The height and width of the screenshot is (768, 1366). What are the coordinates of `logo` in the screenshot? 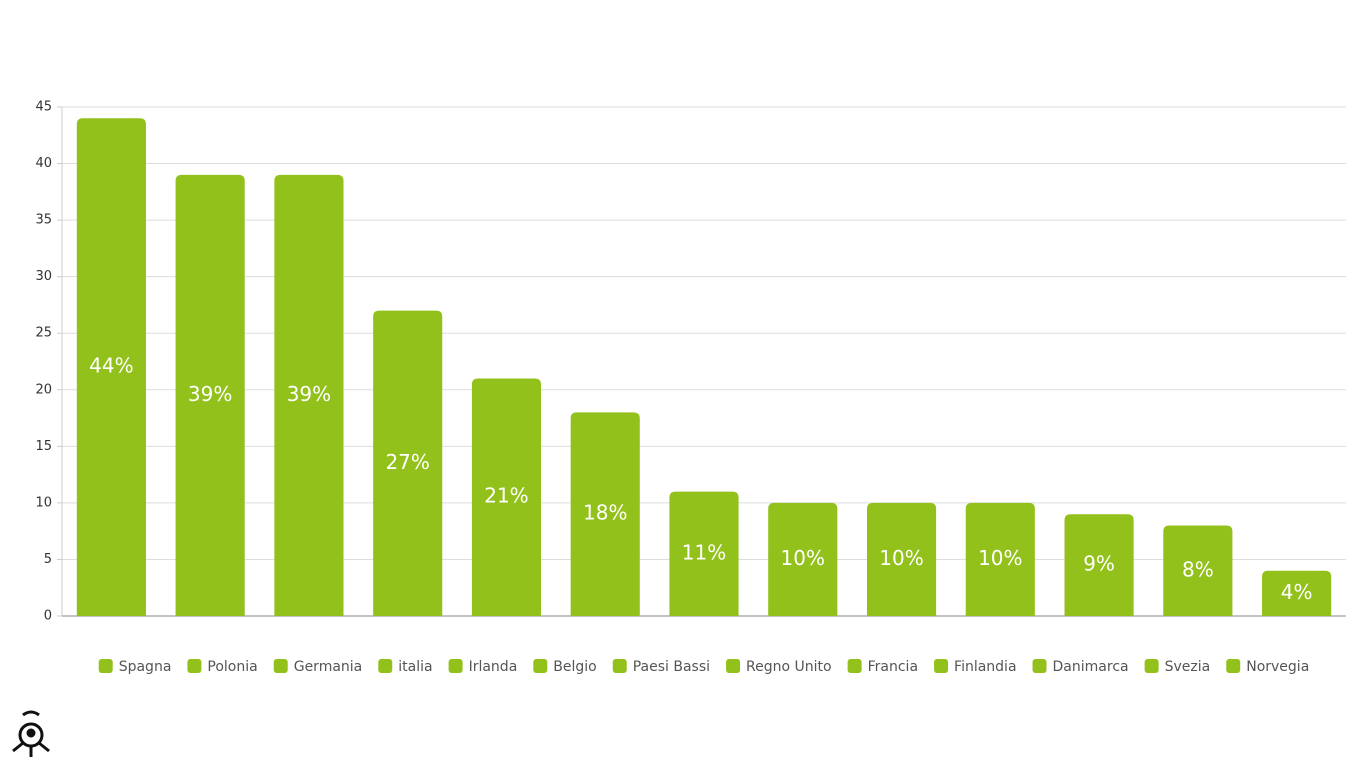 It's located at (31, 733).